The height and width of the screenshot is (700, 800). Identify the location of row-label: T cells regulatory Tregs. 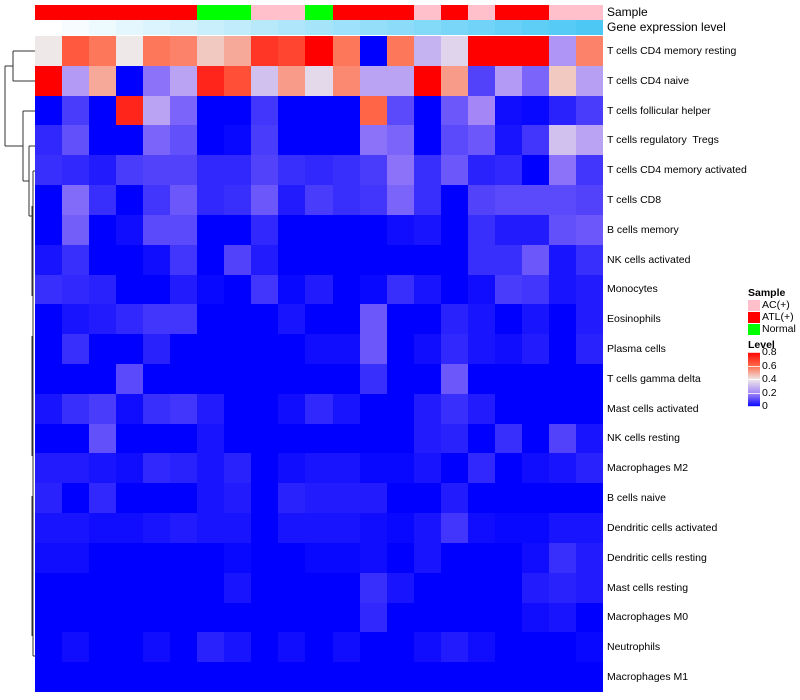
(663, 140).